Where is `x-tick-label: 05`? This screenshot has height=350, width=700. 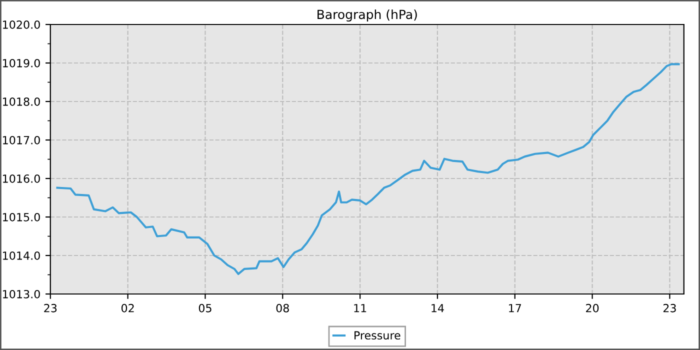 x-tick-label: 05 is located at coordinates (205, 308).